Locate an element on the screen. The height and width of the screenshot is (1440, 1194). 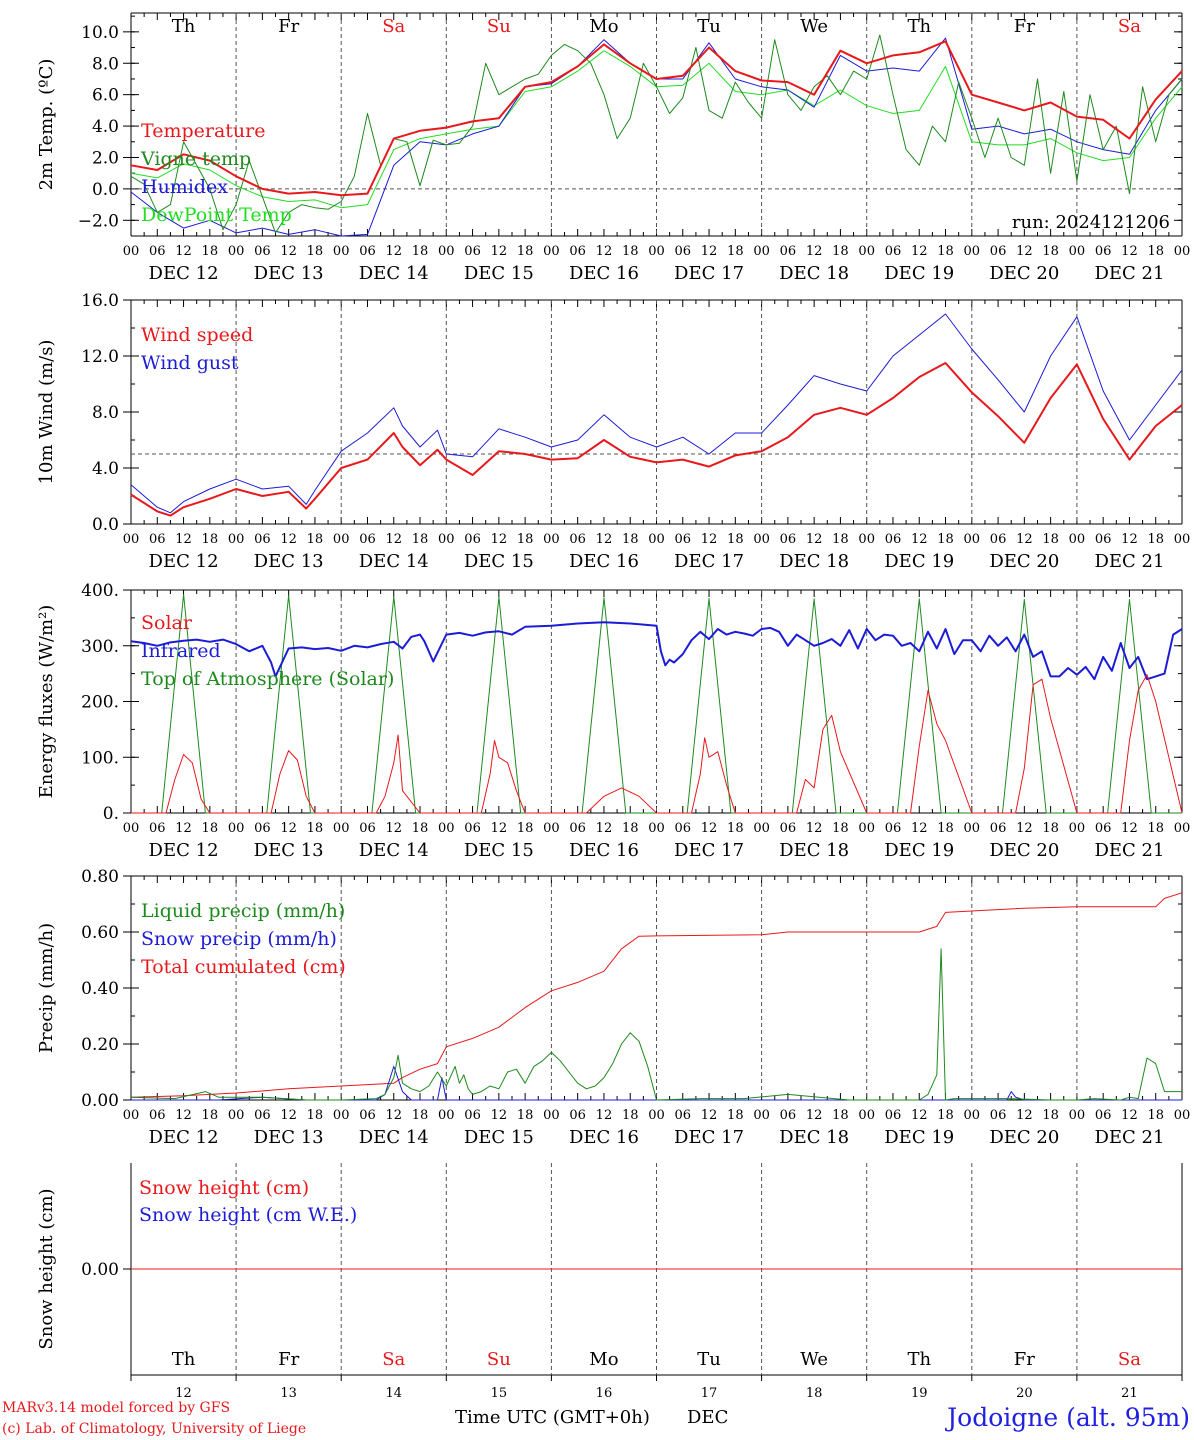
y-tick-label: 10.0 is located at coordinates (100, 33).